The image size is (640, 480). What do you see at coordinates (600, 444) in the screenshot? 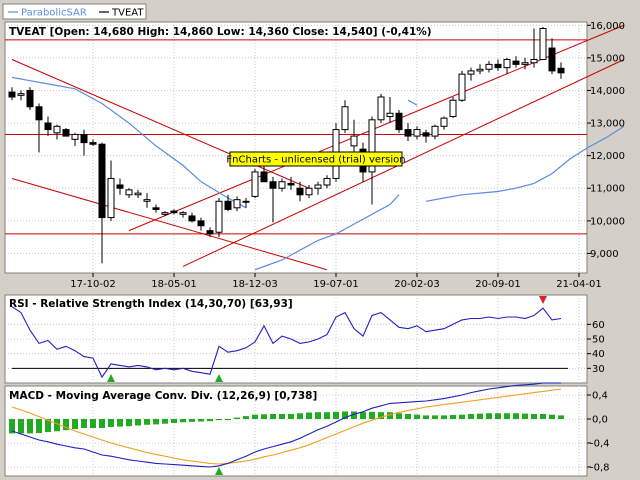
I see `macd-y-tick-label: -0,4` at bounding box center [600, 444].